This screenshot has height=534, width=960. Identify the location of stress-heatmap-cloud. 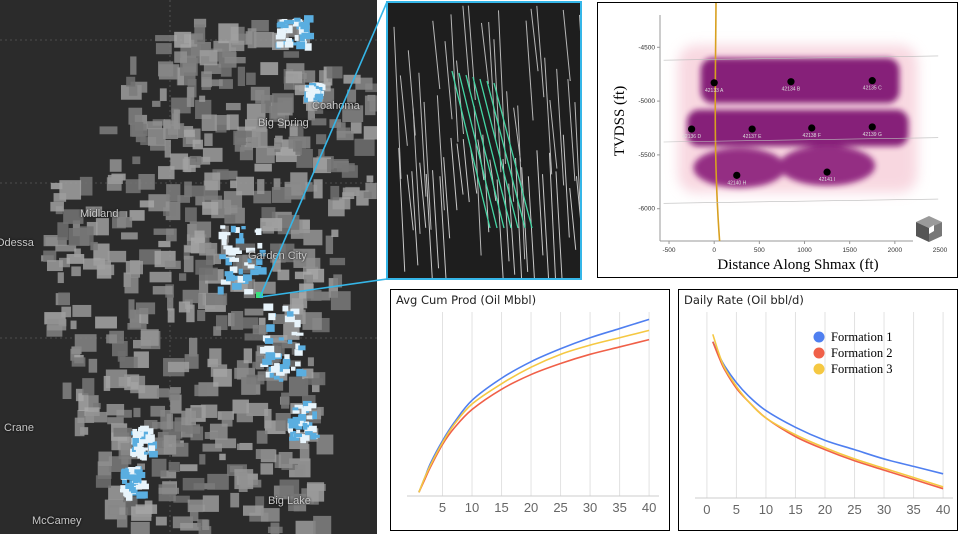
(798, 119).